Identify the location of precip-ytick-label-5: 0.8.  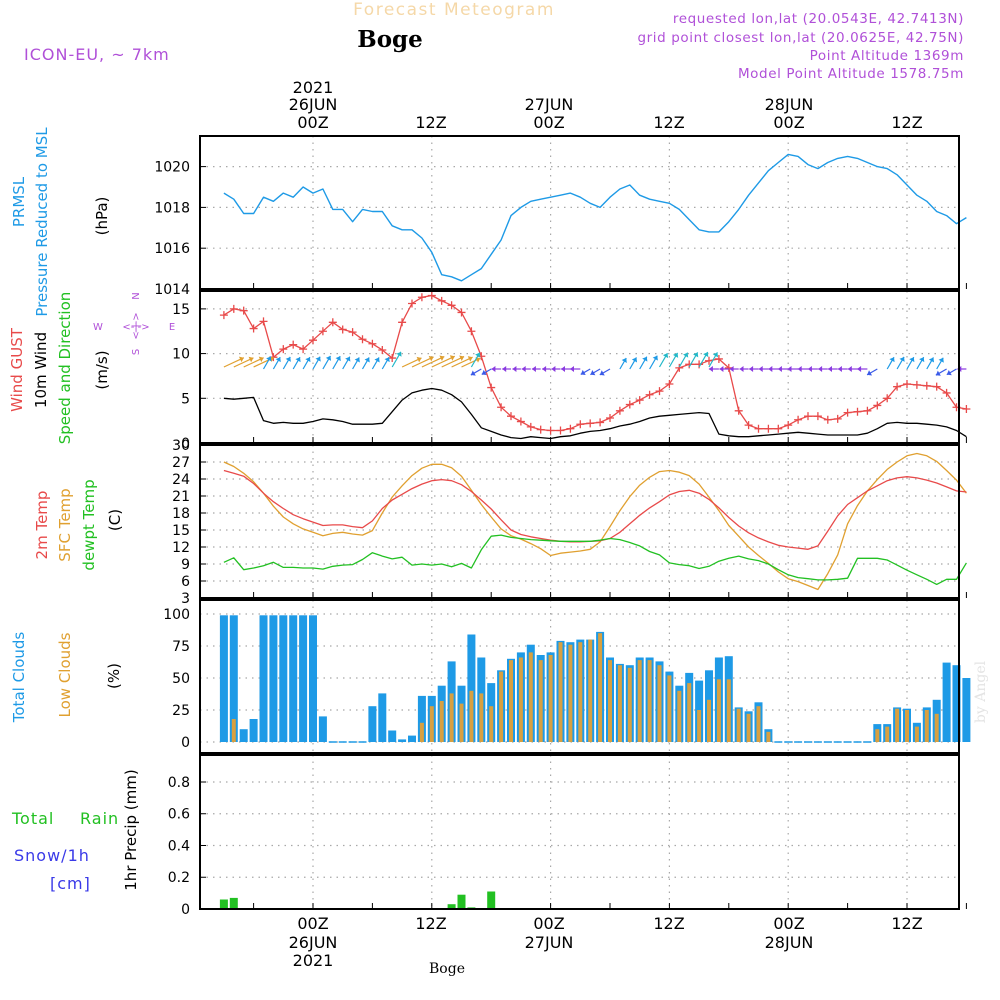
(179, 783).